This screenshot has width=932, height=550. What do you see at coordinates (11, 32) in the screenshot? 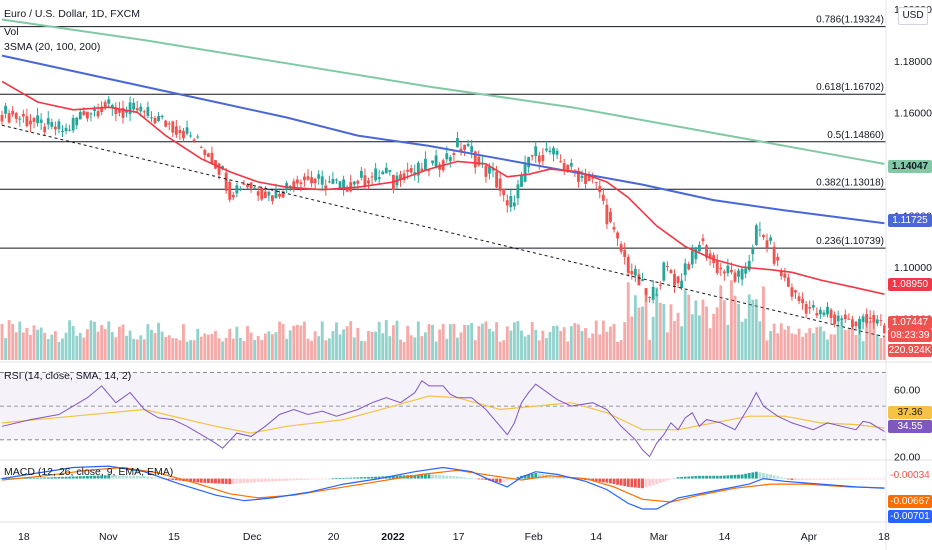
I see `volume-legend: Vol` at bounding box center [11, 32].